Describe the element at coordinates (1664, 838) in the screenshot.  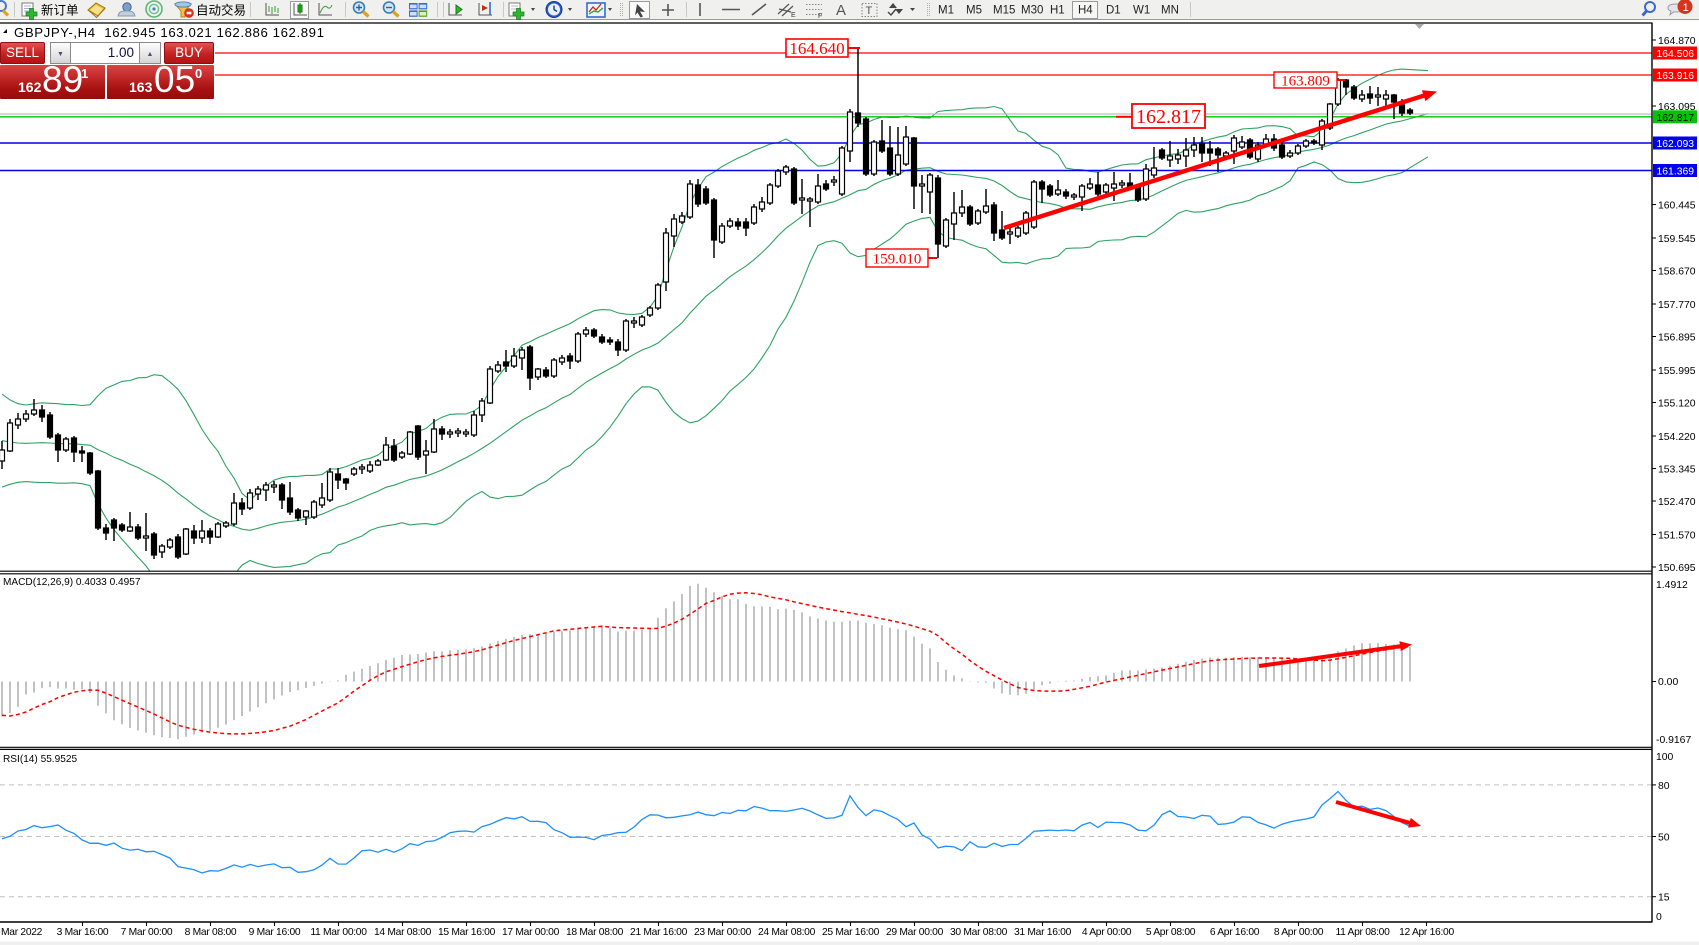
I see `svg-text: 50` at that location.